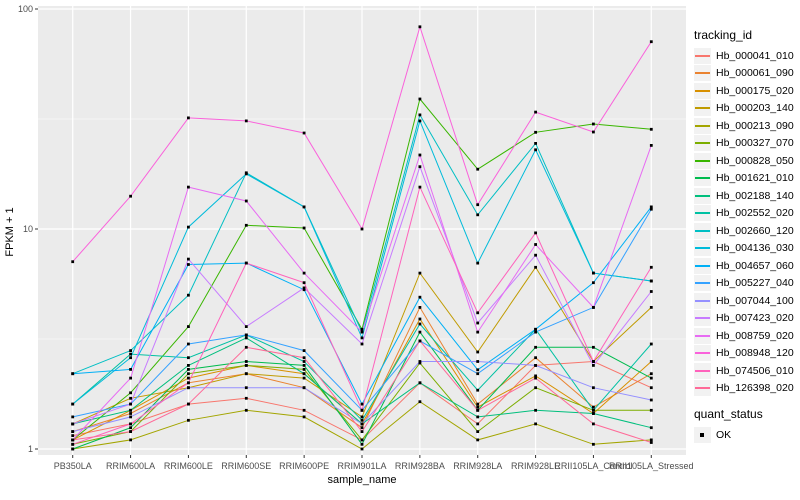 The image size is (800, 500). Describe the element at coordinates (755, 230) in the screenshot. I see `legend-item-label: Hb_002660_120` at that location.